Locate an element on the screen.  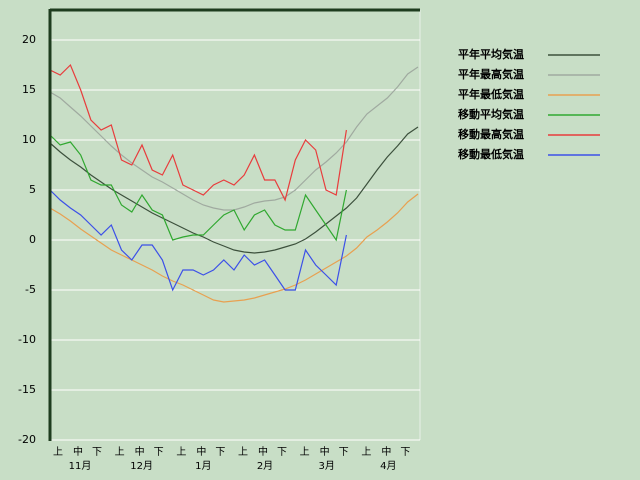
legend-label: 移動平均気温 is located at coordinates (491, 114).